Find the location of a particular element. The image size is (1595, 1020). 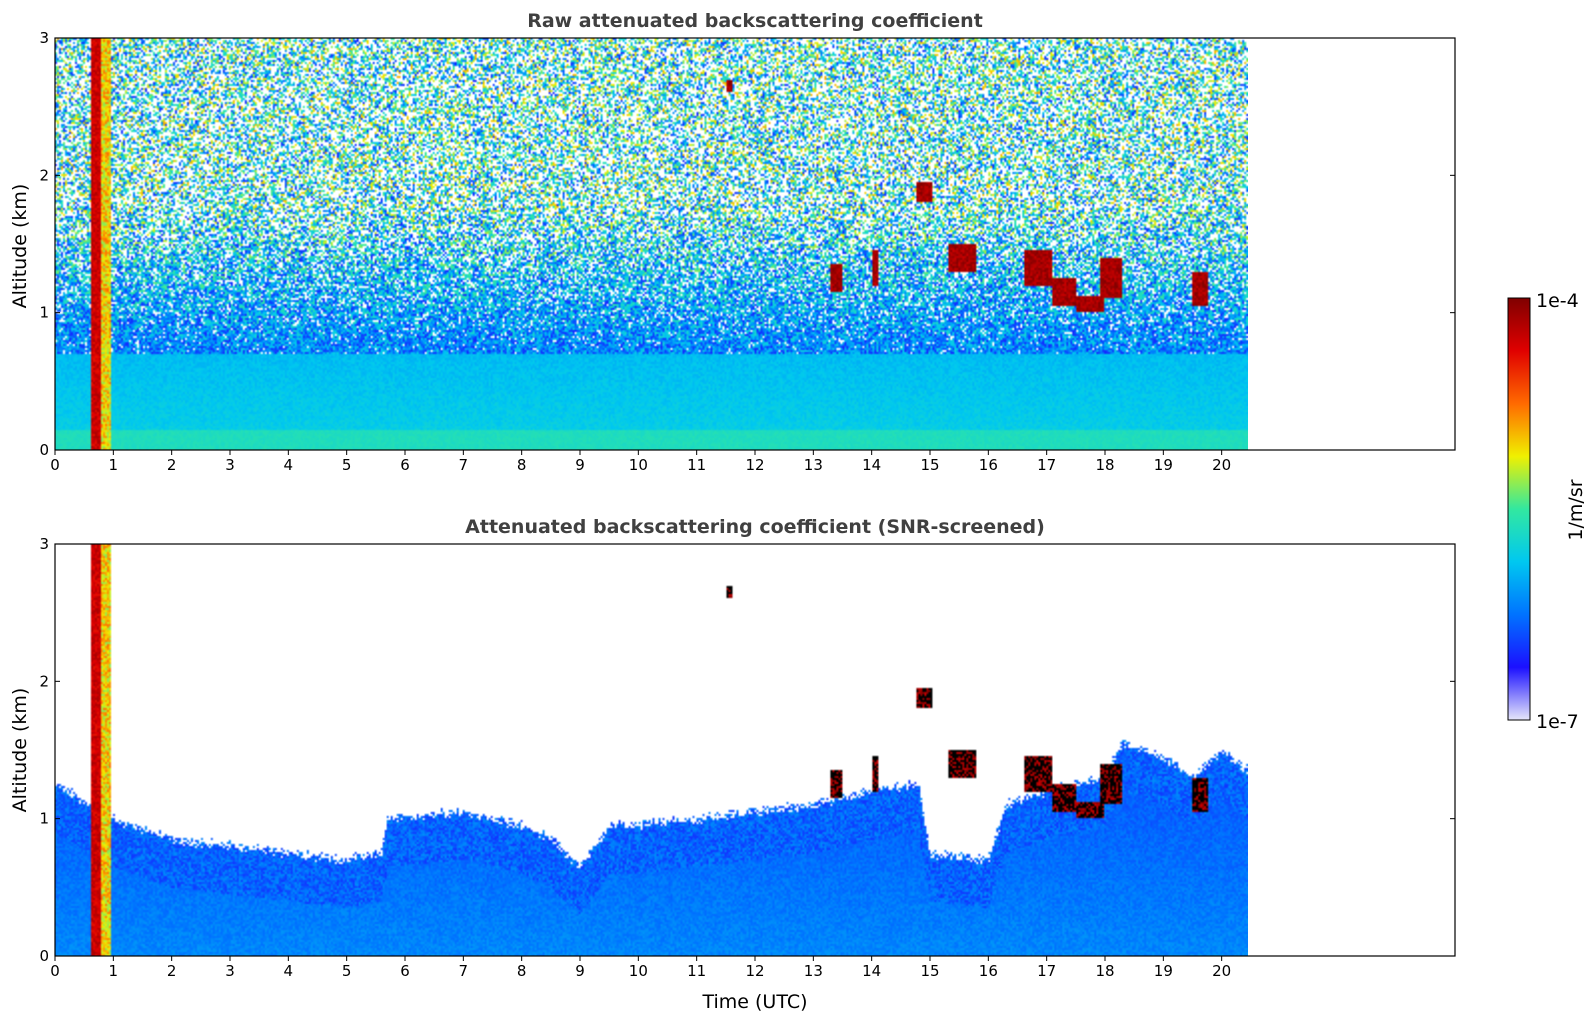

colorbar-max-label: 1e-4 is located at coordinates (1557, 301).